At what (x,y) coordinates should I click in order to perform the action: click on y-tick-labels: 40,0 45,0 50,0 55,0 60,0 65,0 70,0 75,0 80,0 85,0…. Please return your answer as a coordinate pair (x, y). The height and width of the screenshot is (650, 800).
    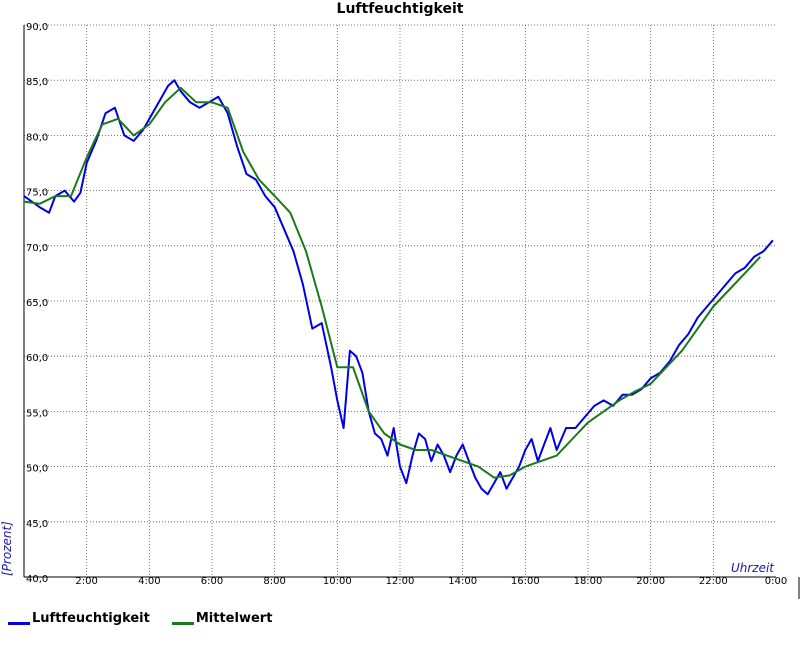
    Looking at the image, I should click on (37, 303).